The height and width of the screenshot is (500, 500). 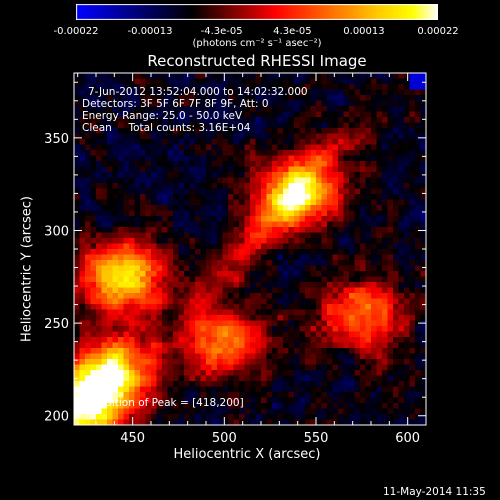 I want to click on x-tick-label: 450, so click(x=132, y=438).